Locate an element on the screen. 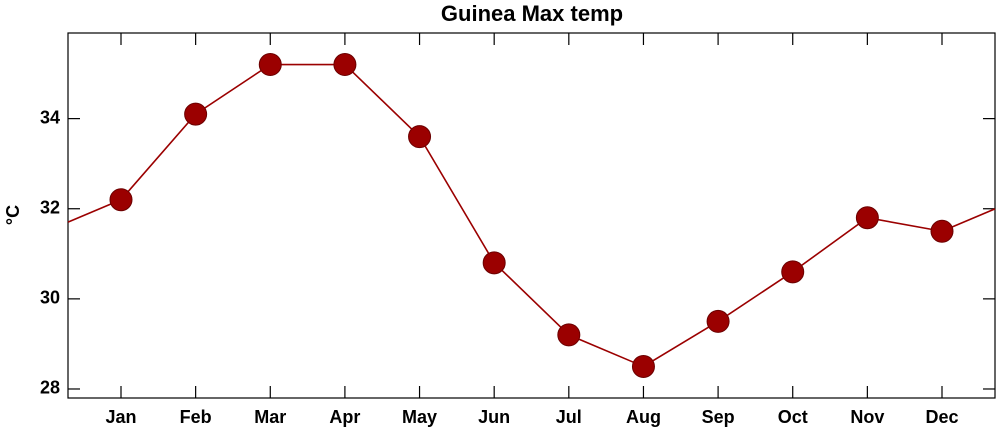  x-tick-label: Mar is located at coordinates (270, 417).